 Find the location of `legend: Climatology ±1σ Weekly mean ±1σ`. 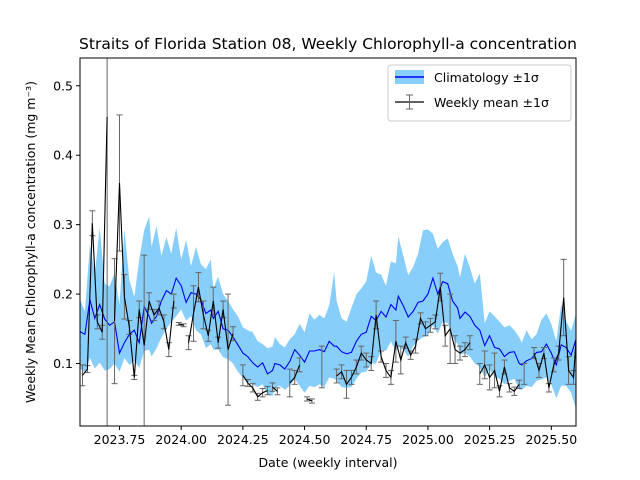

legend: Climatology ±1σ Weekly mean ±1σ is located at coordinates (479, 93).